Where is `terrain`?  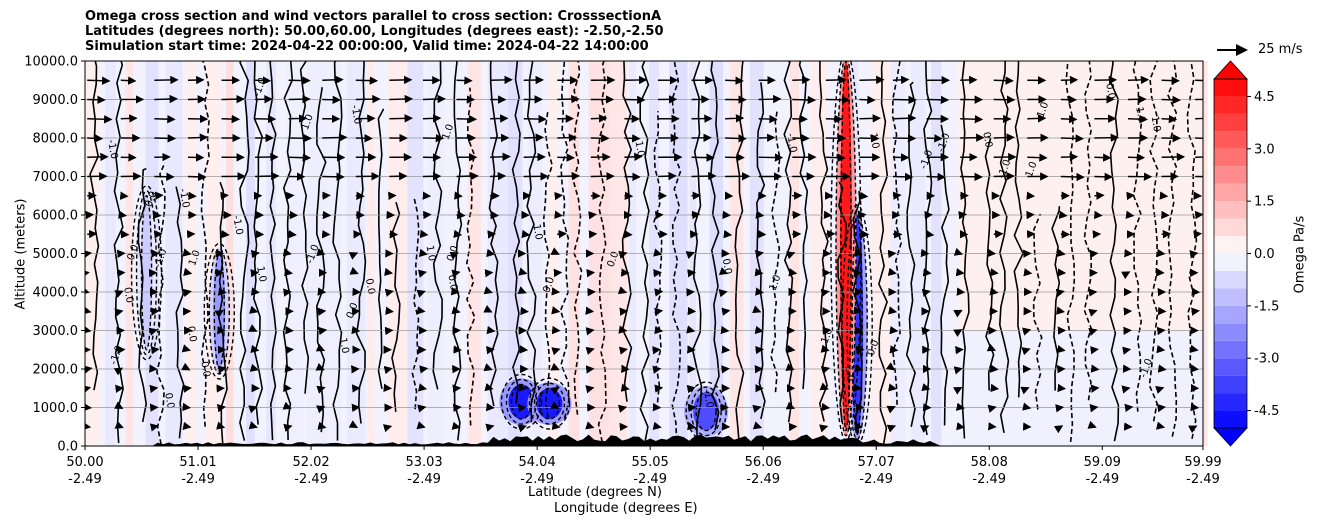 terrain is located at coordinates (644, 440).